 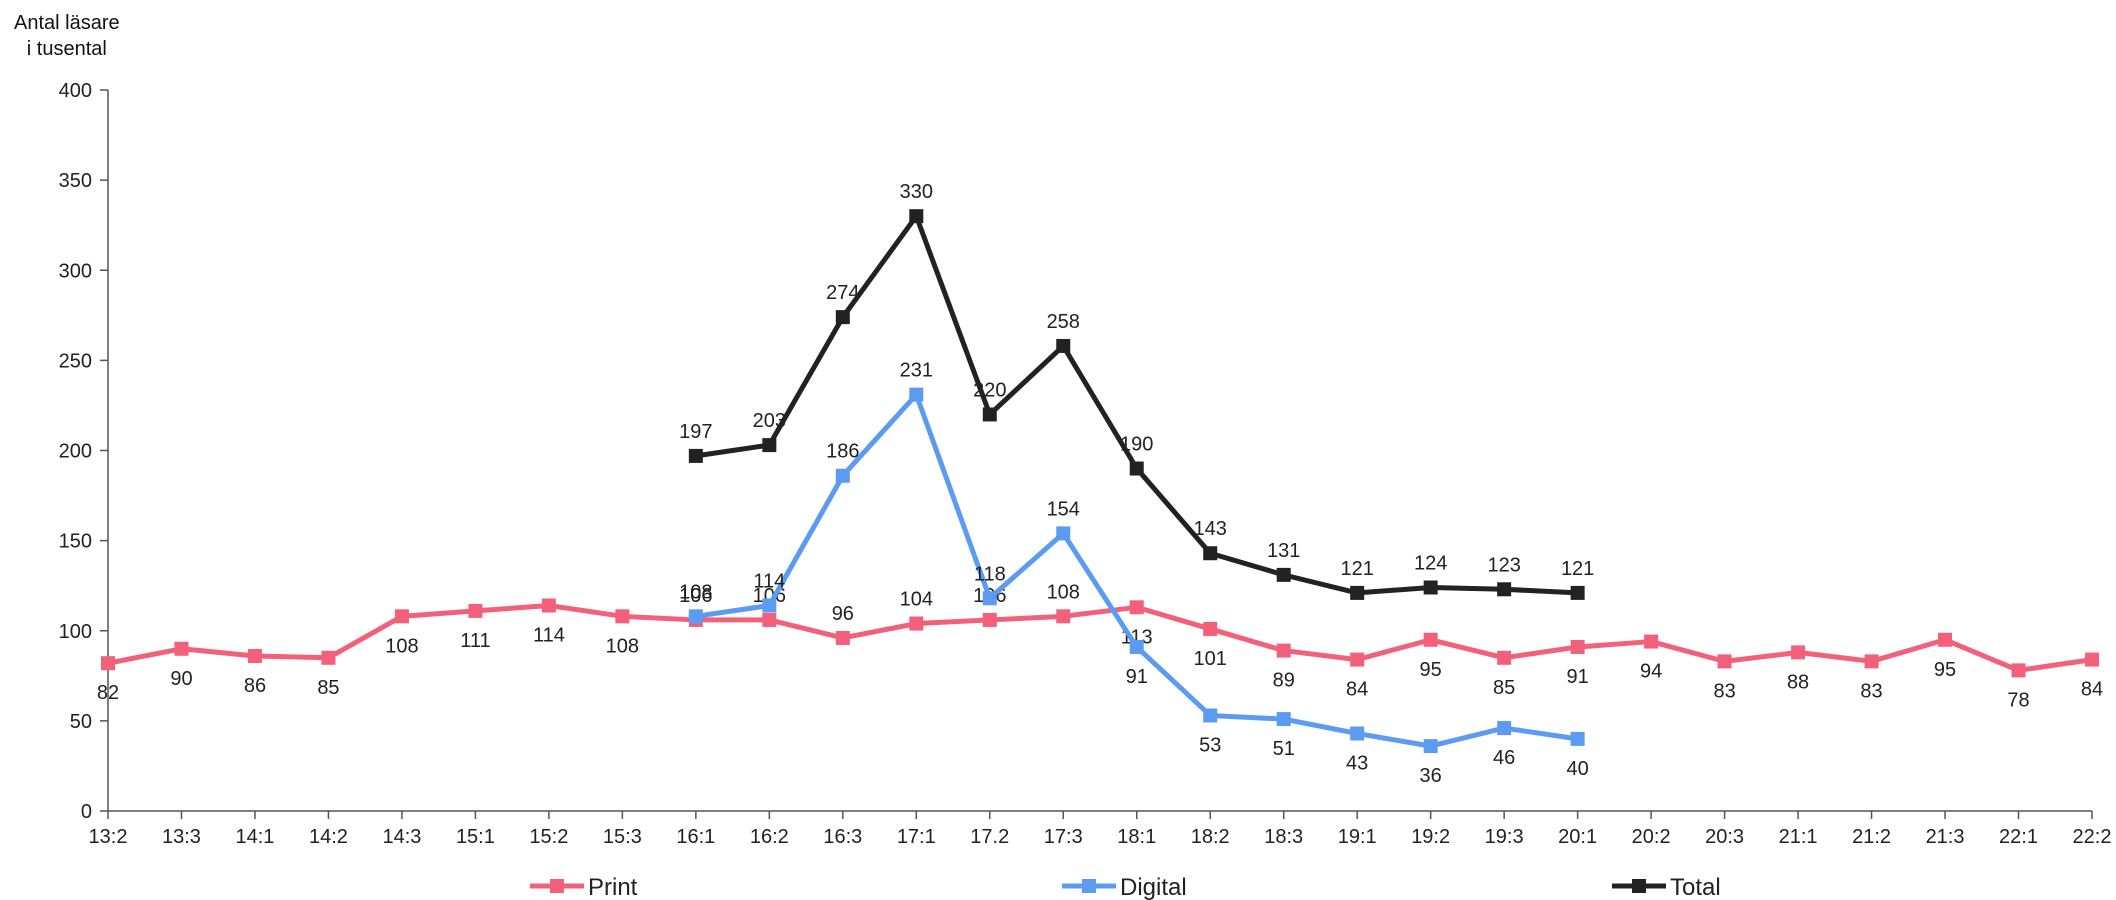 What do you see at coordinates (75, 632) in the screenshot?
I see `y-tick-label: 100` at bounding box center [75, 632].